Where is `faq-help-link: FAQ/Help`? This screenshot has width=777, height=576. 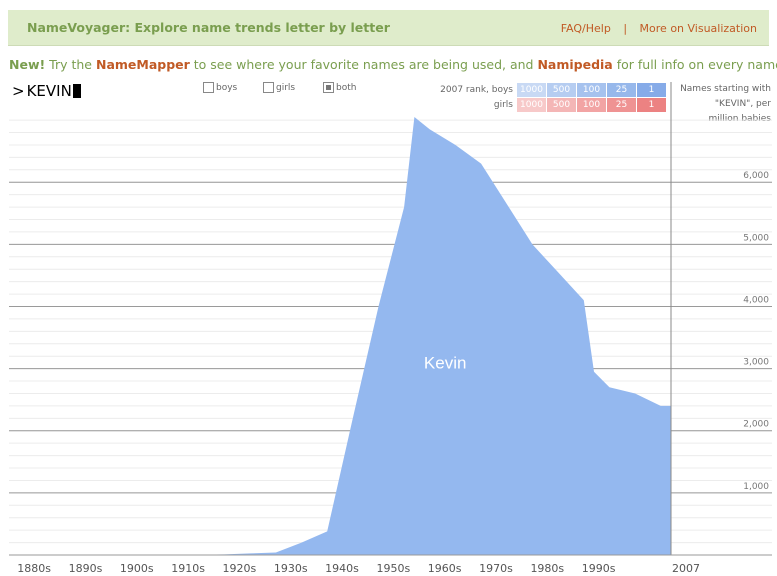 faq-help-link: FAQ/Help is located at coordinates (585, 28).